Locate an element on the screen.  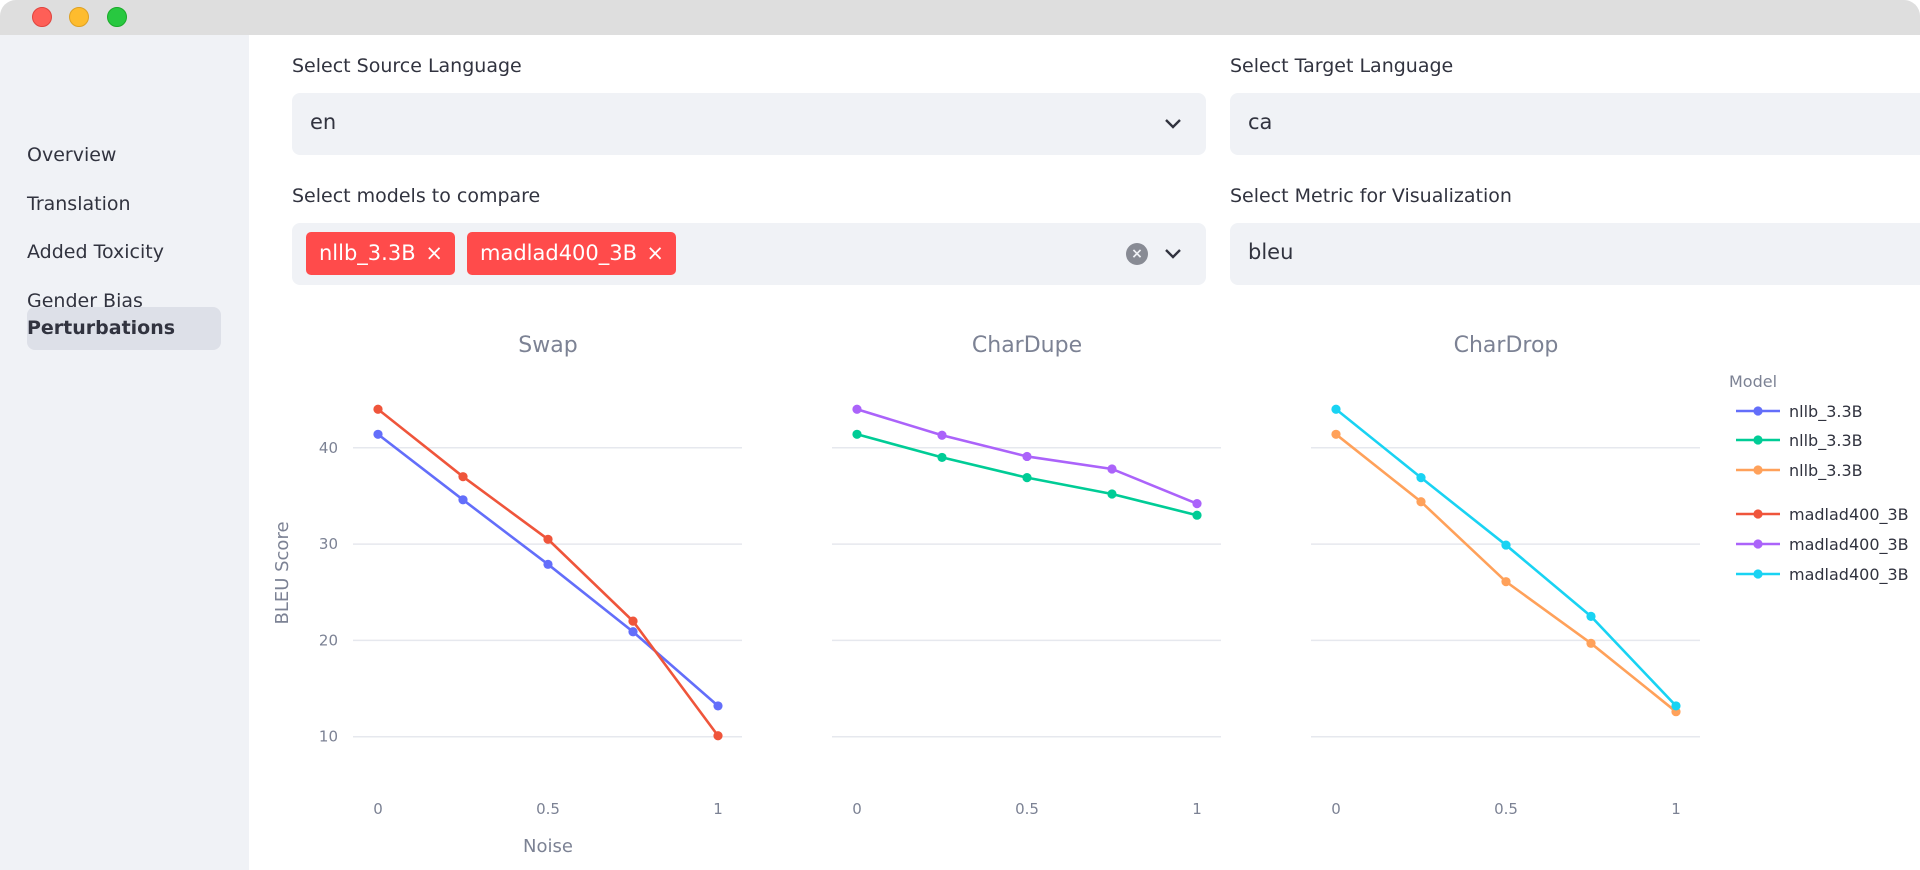
model-tag-label: madlad400_3B is located at coordinates (559, 253).